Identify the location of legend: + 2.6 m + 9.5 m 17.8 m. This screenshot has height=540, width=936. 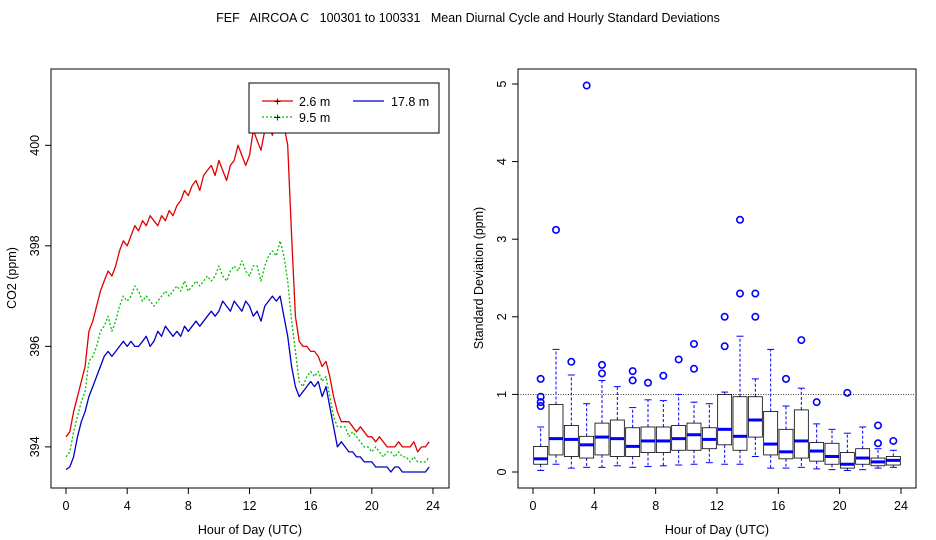
(344, 108).